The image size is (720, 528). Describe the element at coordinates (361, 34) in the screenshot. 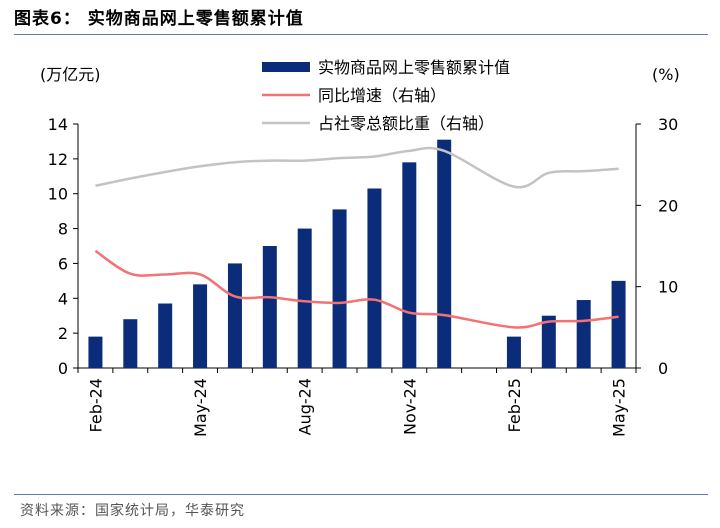

I see `title-divider` at that location.